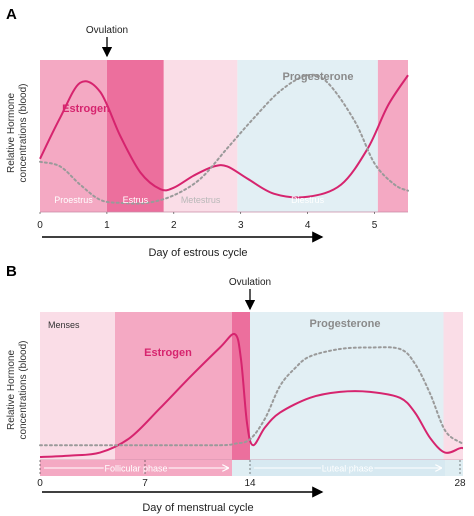 The height and width of the screenshot is (516, 474). What do you see at coordinates (241, 225) in the screenshot?
I see `tick-label: 3` at bounding box center [241, 225].